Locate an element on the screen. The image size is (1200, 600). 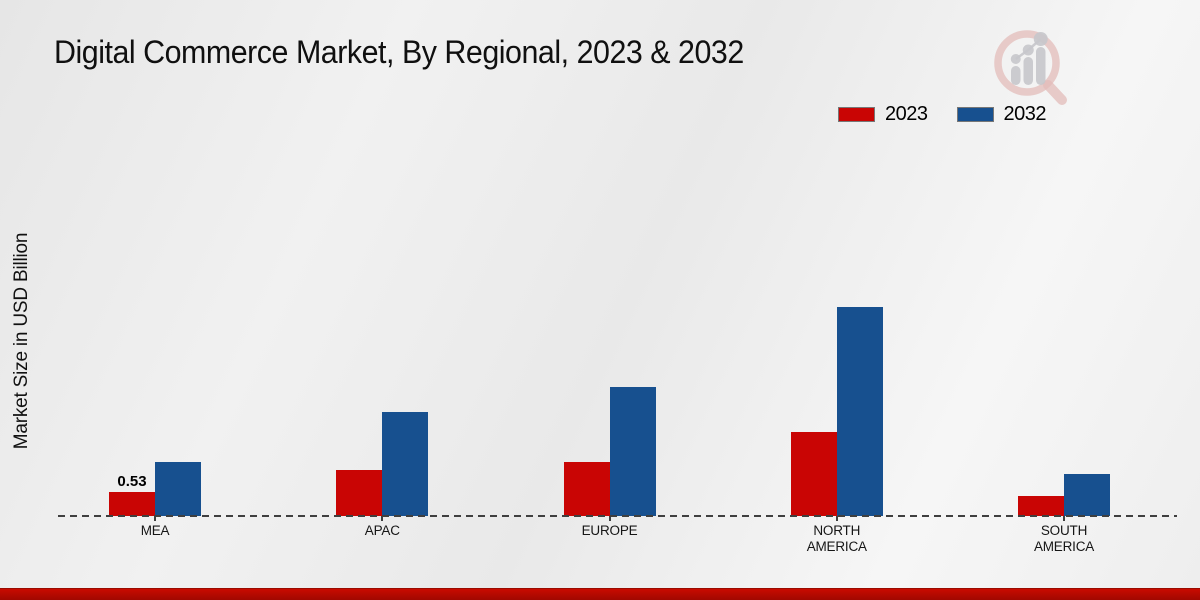
bar-2023-apac is located at coordinates (359, 492).